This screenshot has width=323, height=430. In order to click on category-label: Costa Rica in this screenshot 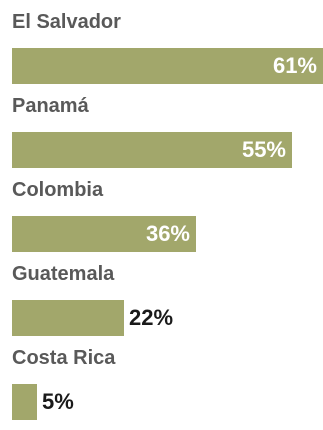, I will do `click(64, 358)`.